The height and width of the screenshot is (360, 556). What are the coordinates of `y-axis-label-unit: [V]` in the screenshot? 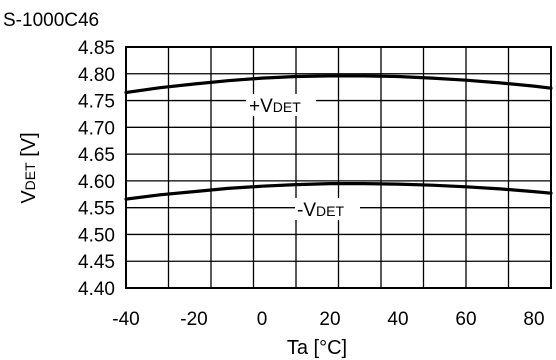 It's located at (29, 147).